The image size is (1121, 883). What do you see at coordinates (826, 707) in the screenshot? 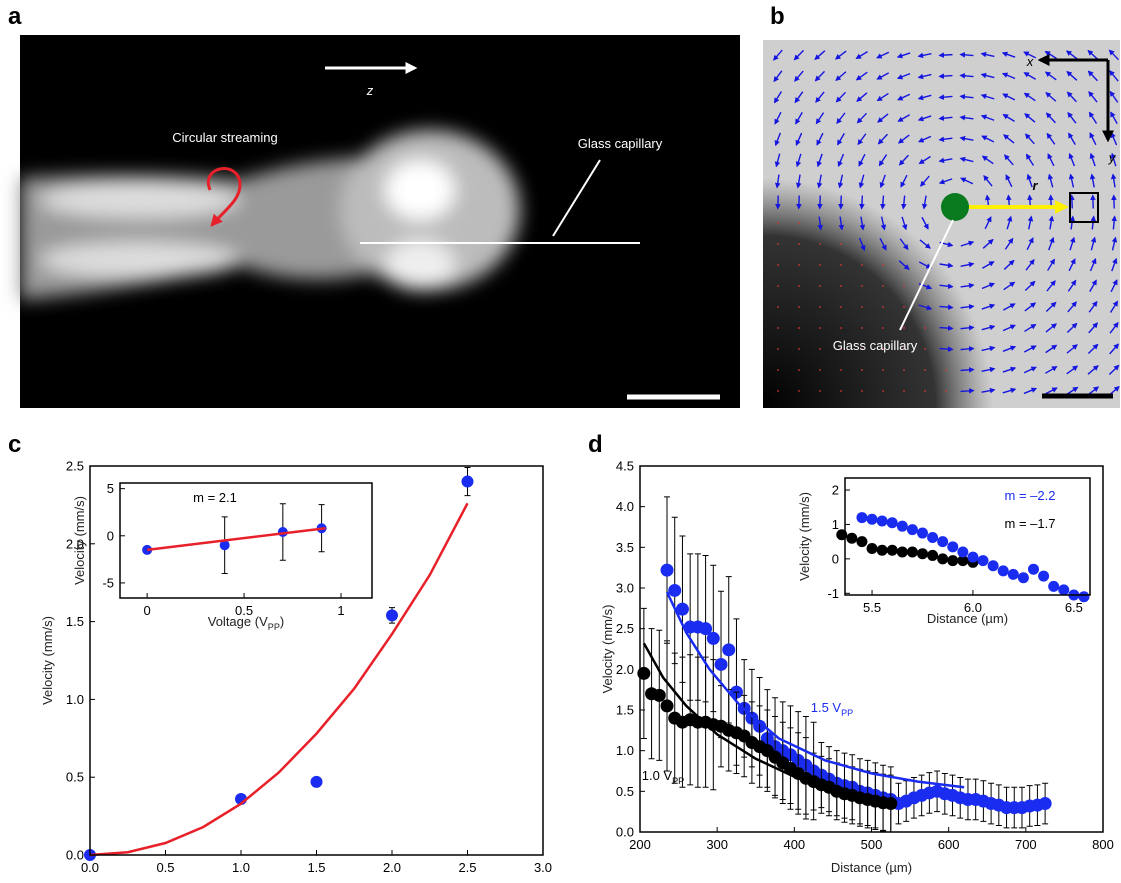
I see `label-part: 1.5 V` at bounding box center [826, 707].